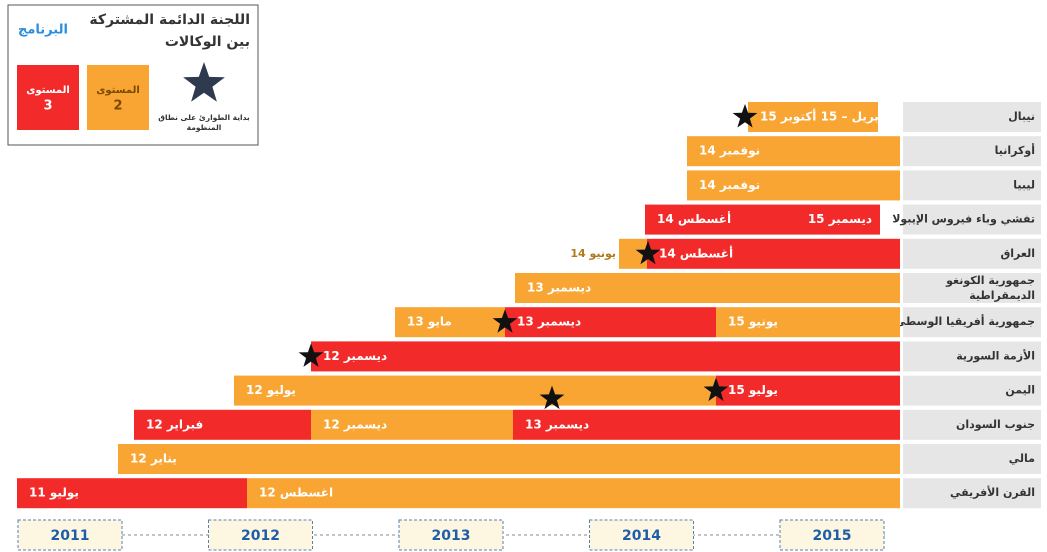 The image size is (1047, 552). What do you see at coordinates (990, 280) in the screenshot?
I see `row-label: جمهورية الكونغو` at bounding box center [990, 280].